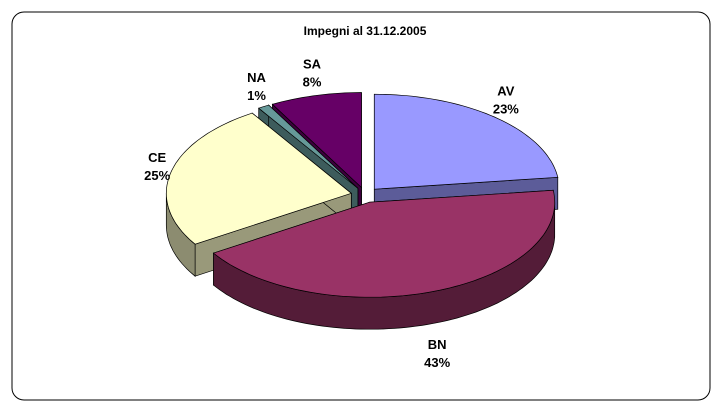 The image size is (722, 409). What do you see at coordinates (256, 77) in the screenshot?
I see `slice-label: NA` at bounding box center [256, 77].